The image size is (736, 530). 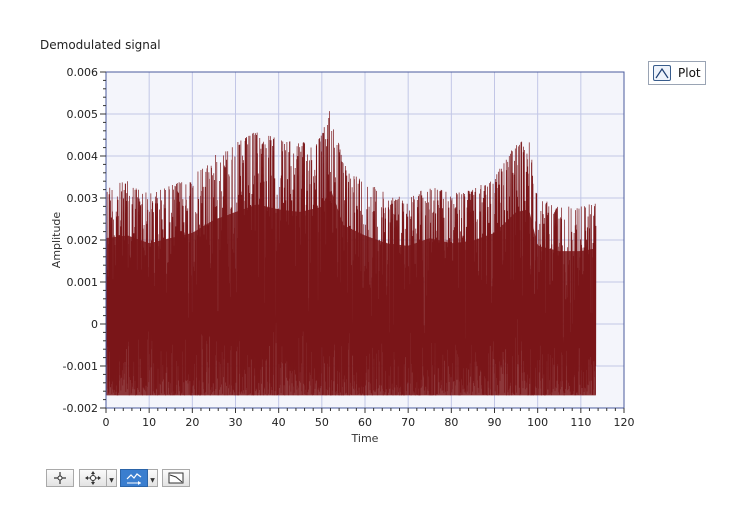 I want to click on crosshair-icon, so click(x=60, y=478).